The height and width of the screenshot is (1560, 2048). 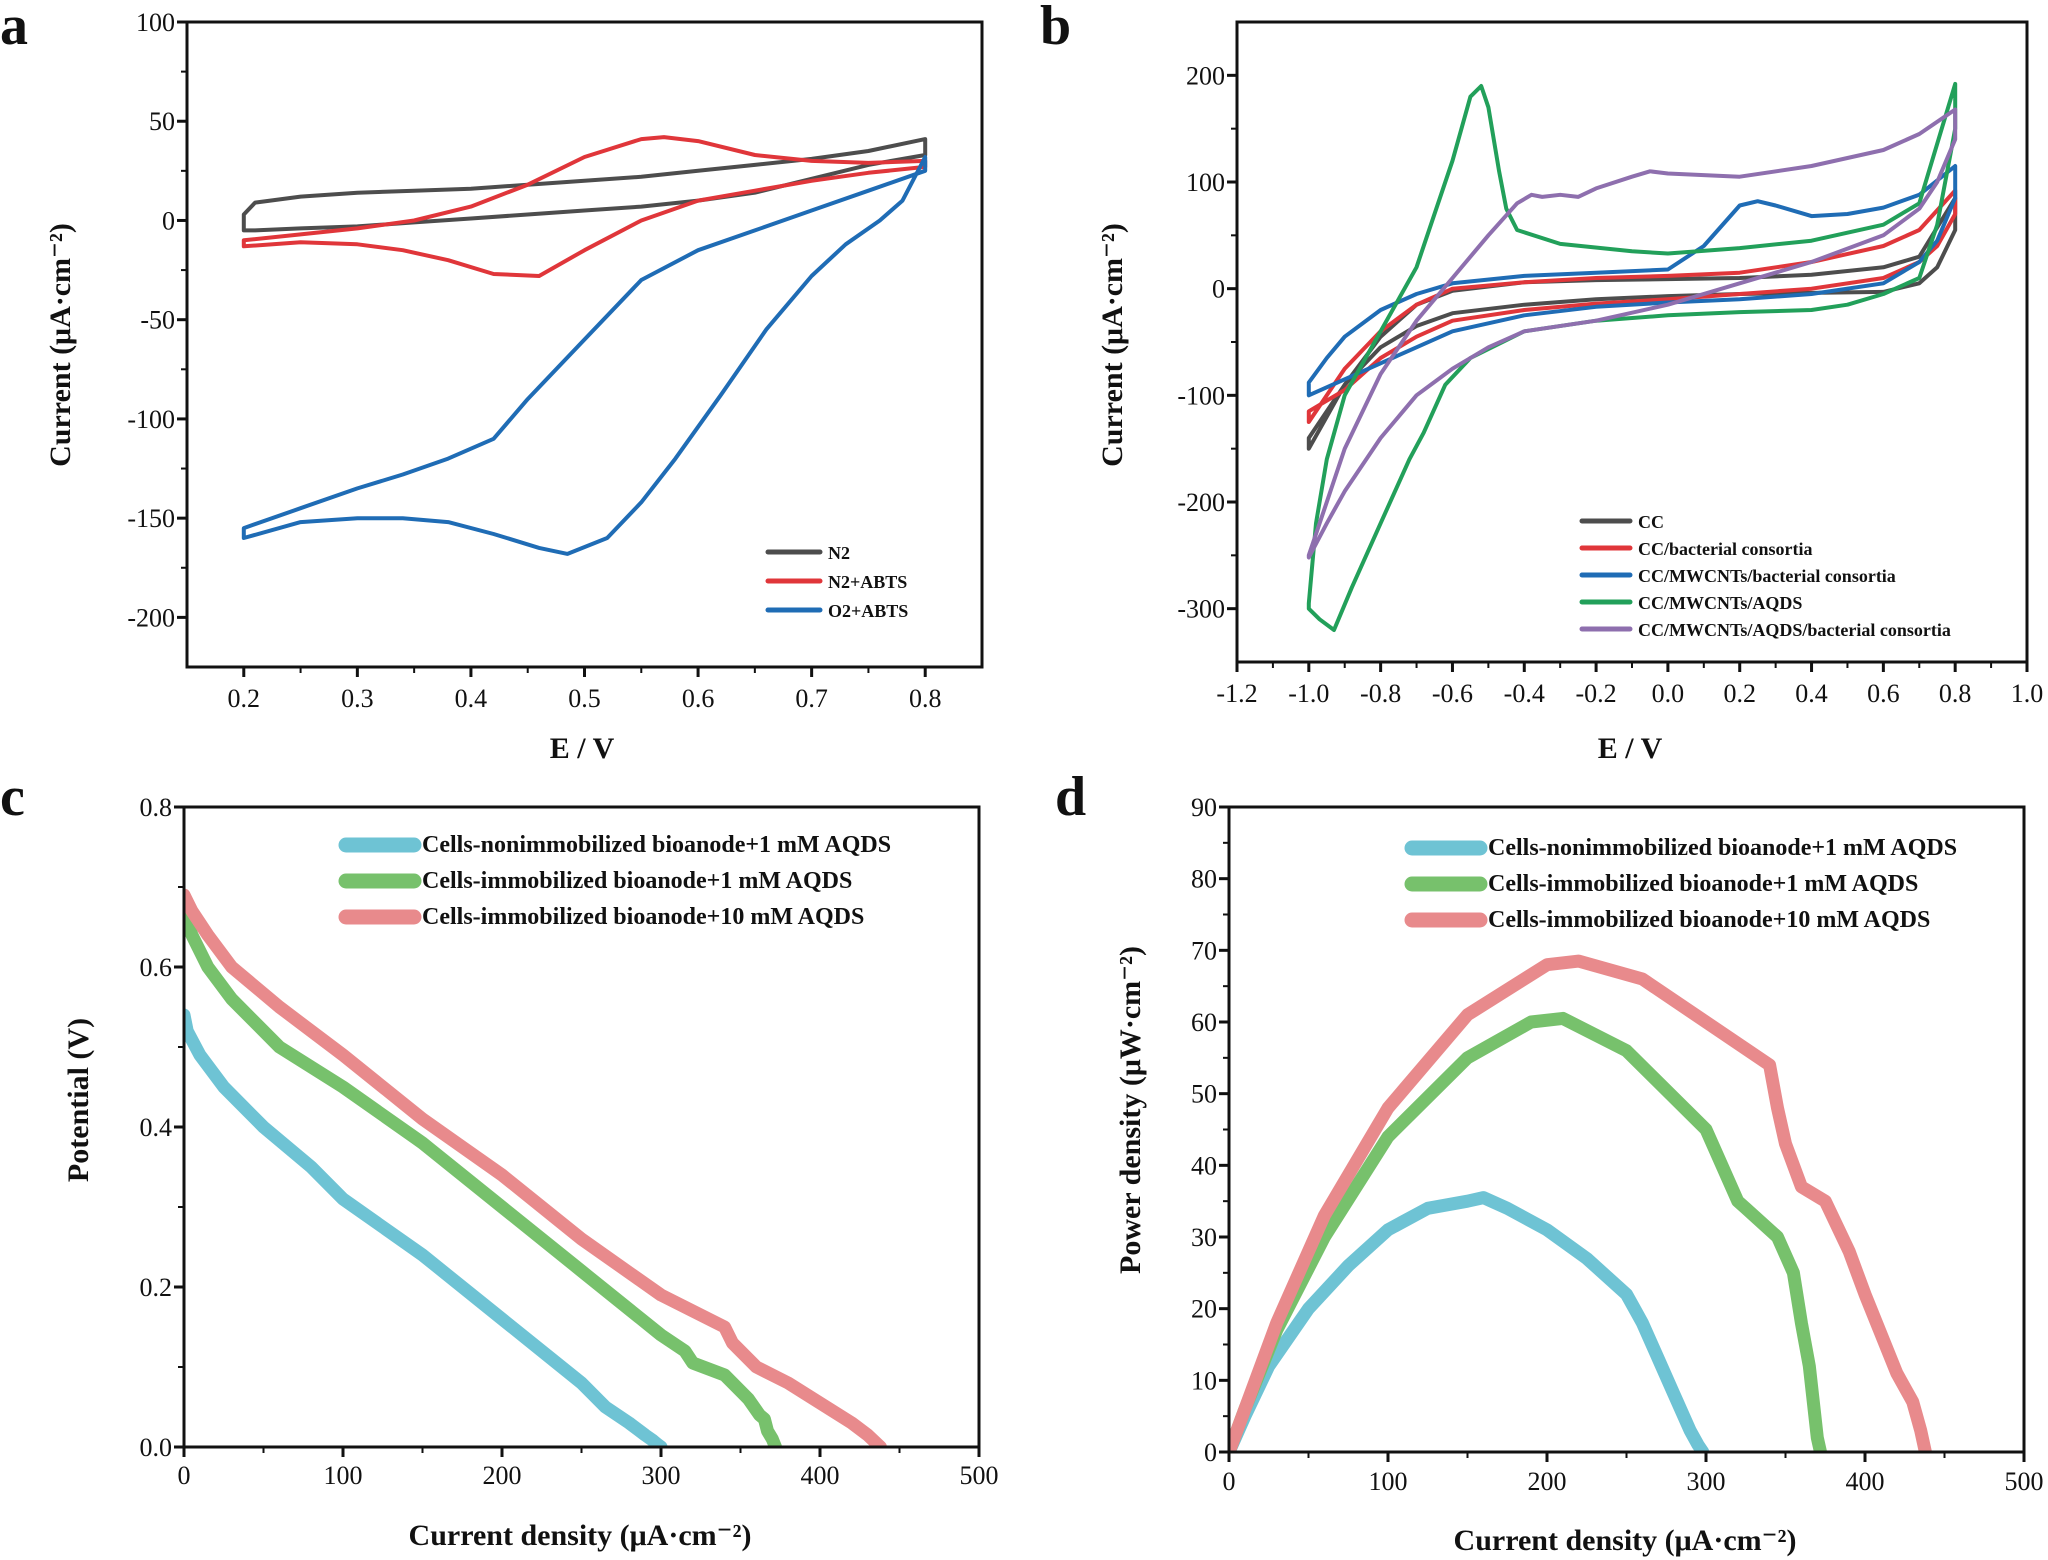 I want to click on legend-label-c-2: Cells-immobilized bioanode+10 mM AQDS, so click(x=643, y=917).